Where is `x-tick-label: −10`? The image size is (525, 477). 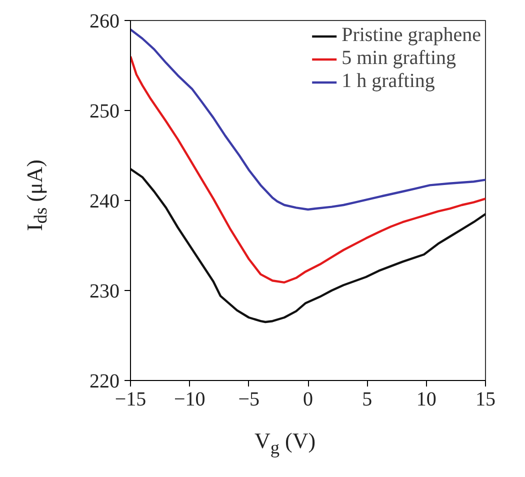
x-tick-label: −10 is located at coordinates (190, 399).